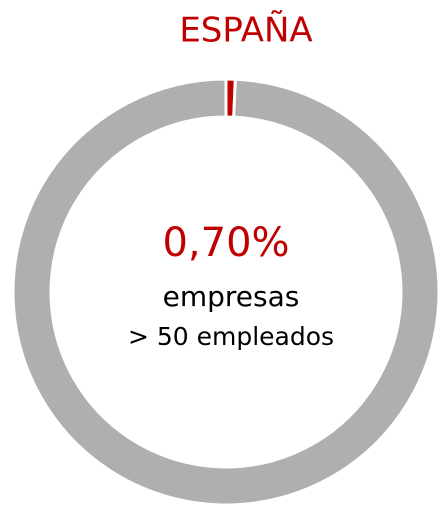  Describe the element at coordinates (225, 243) in the screenshot. I see `value-label: 0,70%` at that location.